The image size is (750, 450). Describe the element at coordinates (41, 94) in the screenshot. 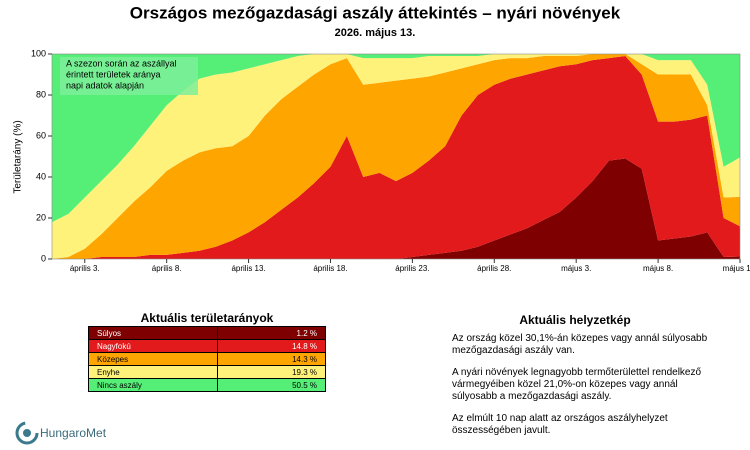

I see `y-tick-label: 80` at that location.